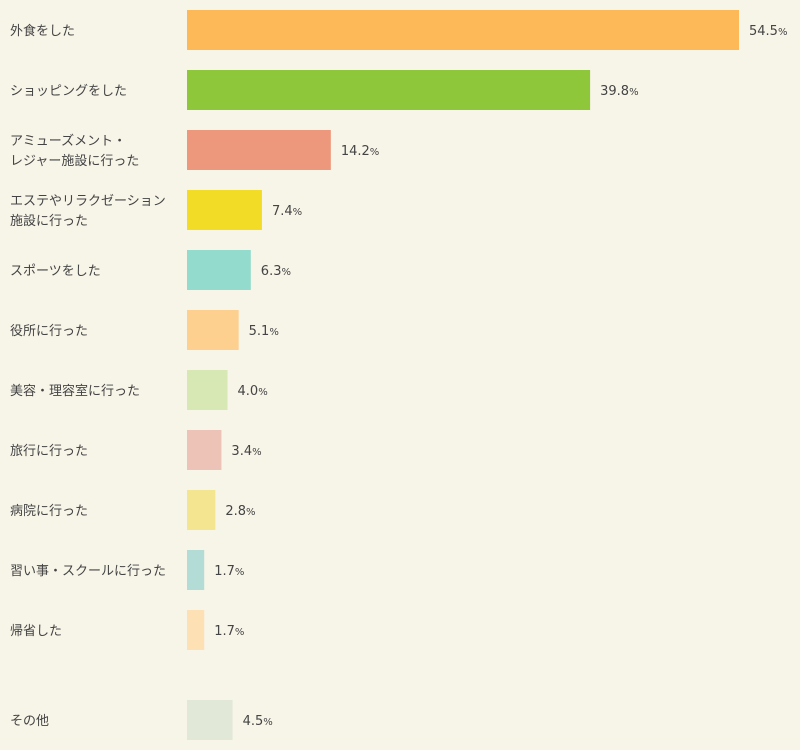  Describe the element at coordinates (36, 631) in the screenshot. I see `category-label: 帰省した` at that location.